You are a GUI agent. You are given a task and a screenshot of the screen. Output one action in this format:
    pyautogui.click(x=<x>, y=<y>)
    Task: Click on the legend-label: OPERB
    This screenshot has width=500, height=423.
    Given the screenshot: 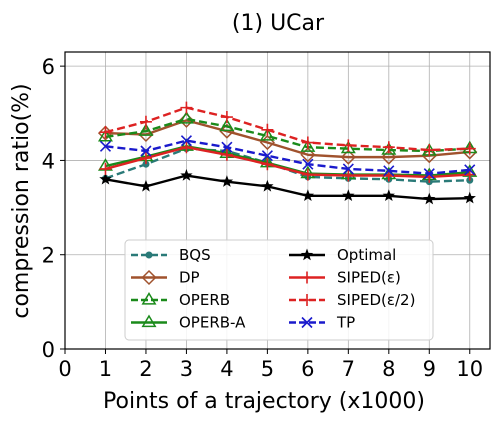 What is the action you would take?
    pyautogui.click(x=204, y=300)
    